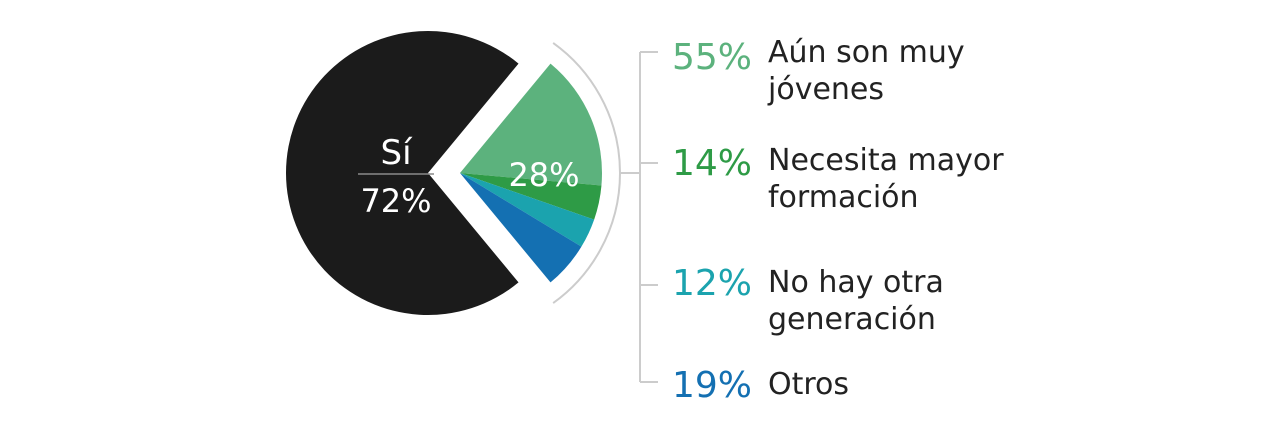 The height and width of the screenshot is (442, 1280). I want to click on bracket-arc, so click(586, 173).